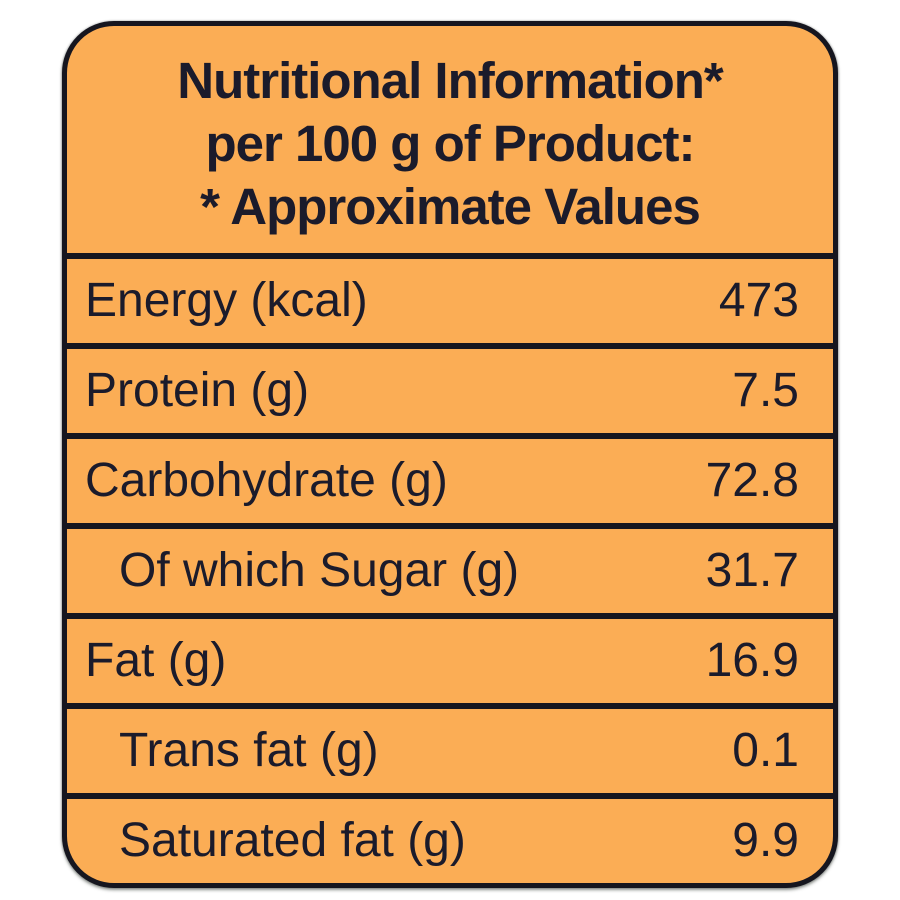 The image size is (900, 900). What do you see at coordinates (319, 570) in the screenshot?
I see `nutrient-label: Of which Sugar (g)` at bounding box center [319, 570].